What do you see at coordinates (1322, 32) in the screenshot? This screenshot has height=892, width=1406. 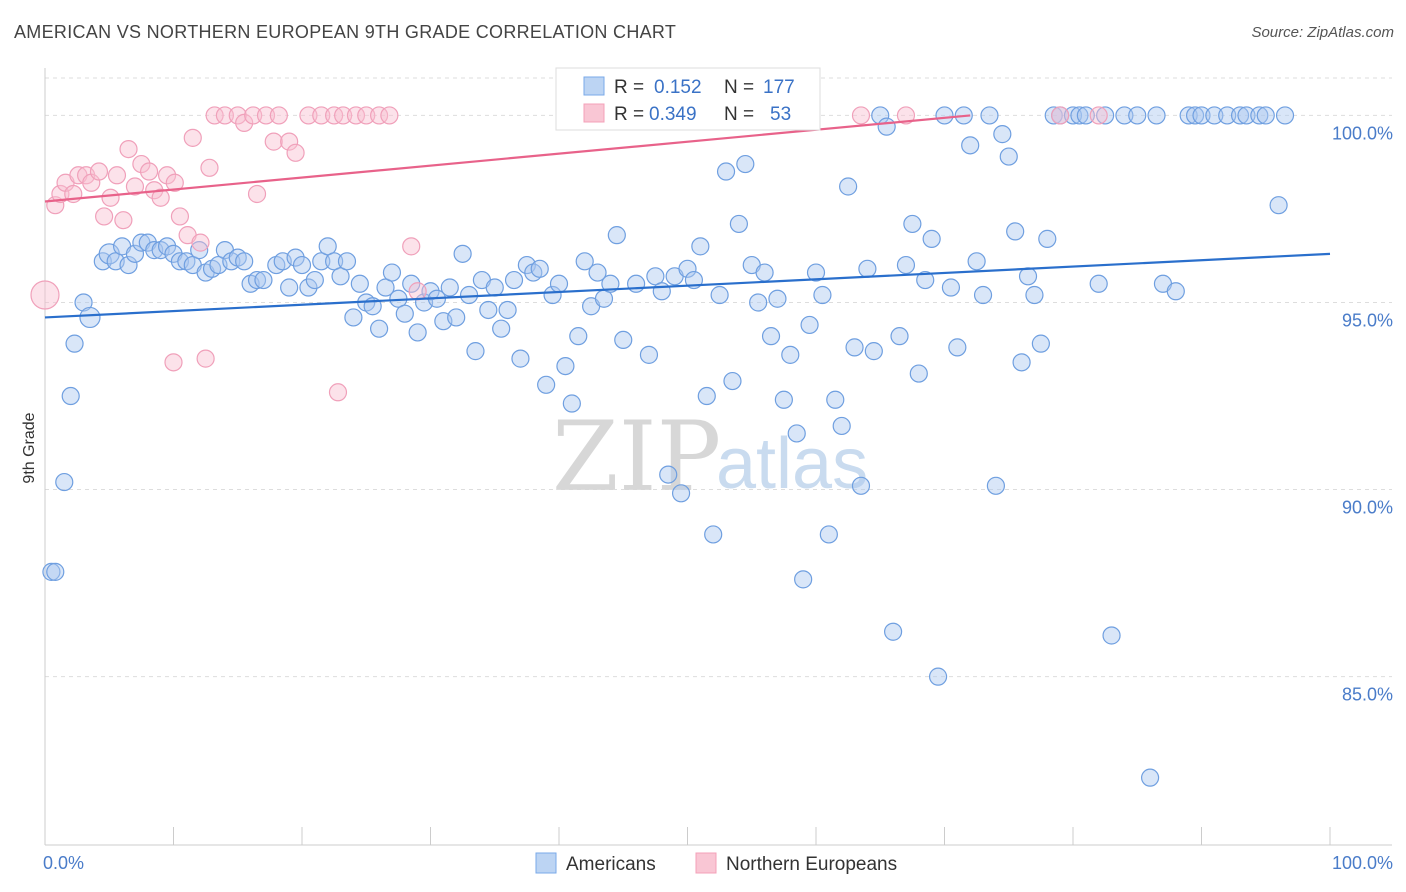 I see `chart-source: Source: ZipAtlas.com` at bounding box center [1322, 32].